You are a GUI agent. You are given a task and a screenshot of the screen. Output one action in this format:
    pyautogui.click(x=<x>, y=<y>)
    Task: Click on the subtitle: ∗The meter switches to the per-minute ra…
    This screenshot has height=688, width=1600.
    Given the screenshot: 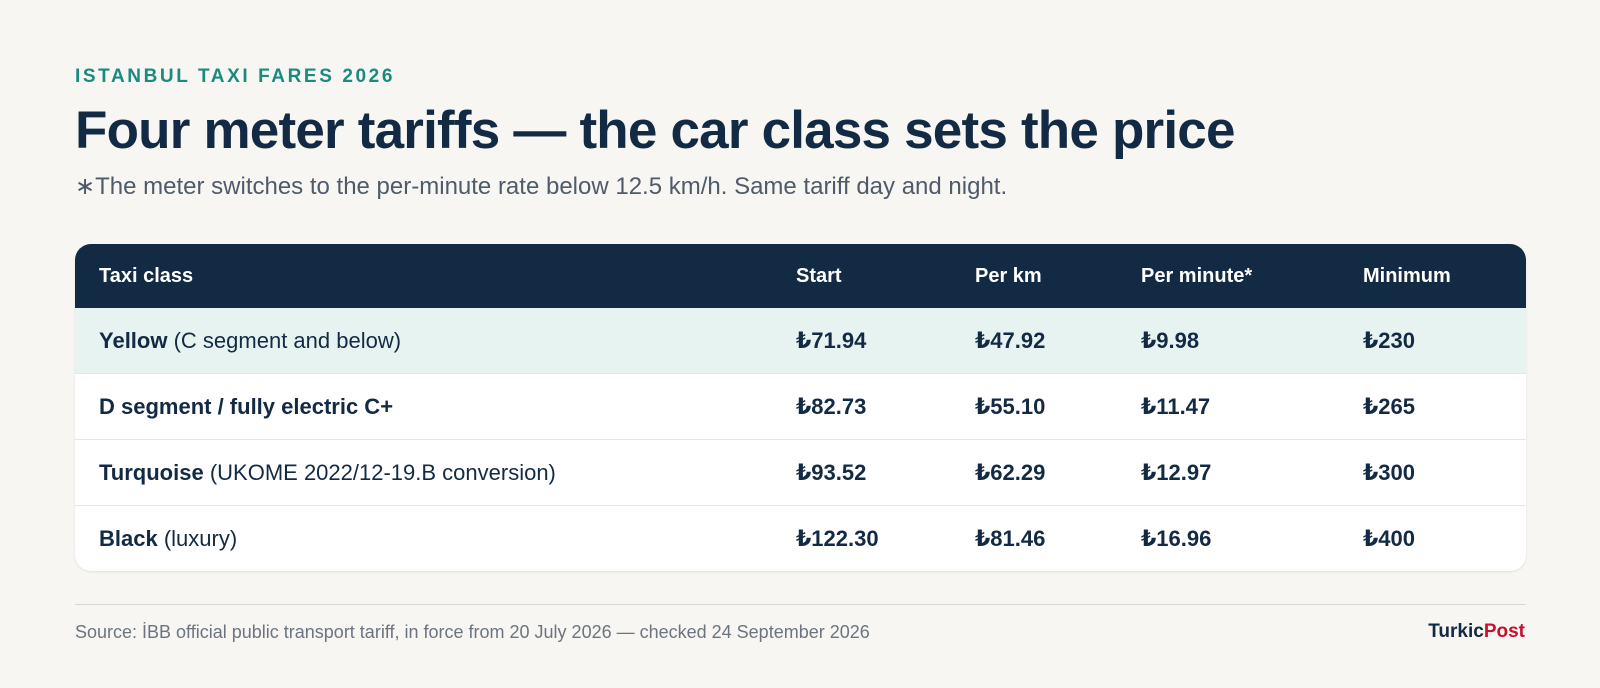 What is the action you would take?
    pyautogui.click(x=541, y=186)
    